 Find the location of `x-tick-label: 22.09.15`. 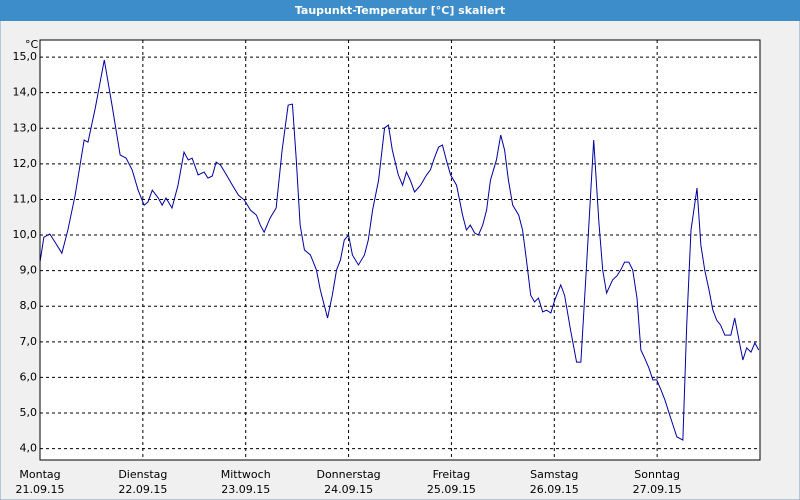

x-tick-label: 22.09.15 is located at coordinates (142, 489).